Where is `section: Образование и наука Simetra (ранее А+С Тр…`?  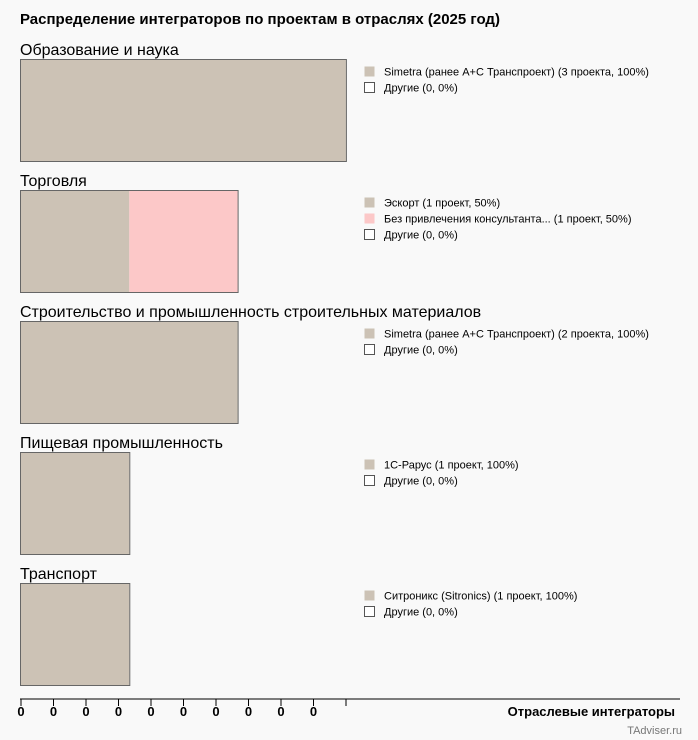
section: Образование и наука Simetra (ранее А+С Тр… is located at coordinates (334, 102).